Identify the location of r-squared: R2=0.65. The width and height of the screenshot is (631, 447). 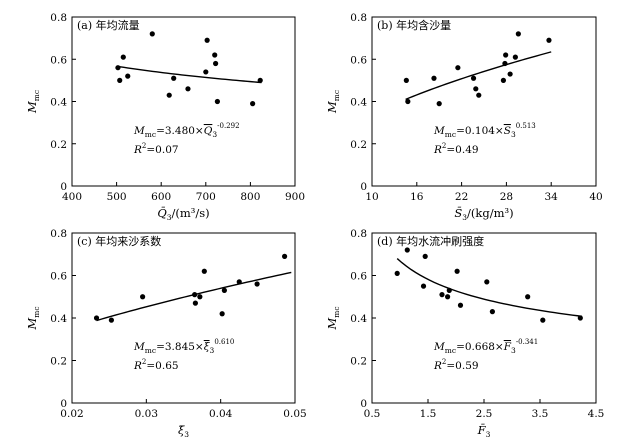
(156, 365).